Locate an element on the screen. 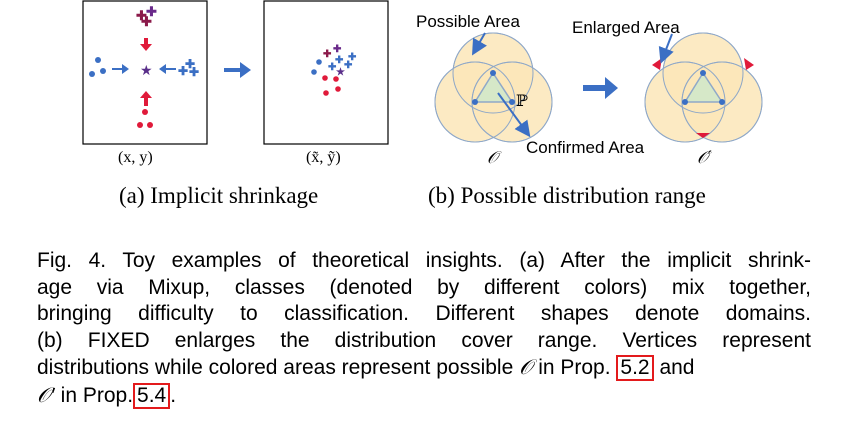 This screenshot has width=846, height=426. red-down-arrow is located at coordinates (146, 44).